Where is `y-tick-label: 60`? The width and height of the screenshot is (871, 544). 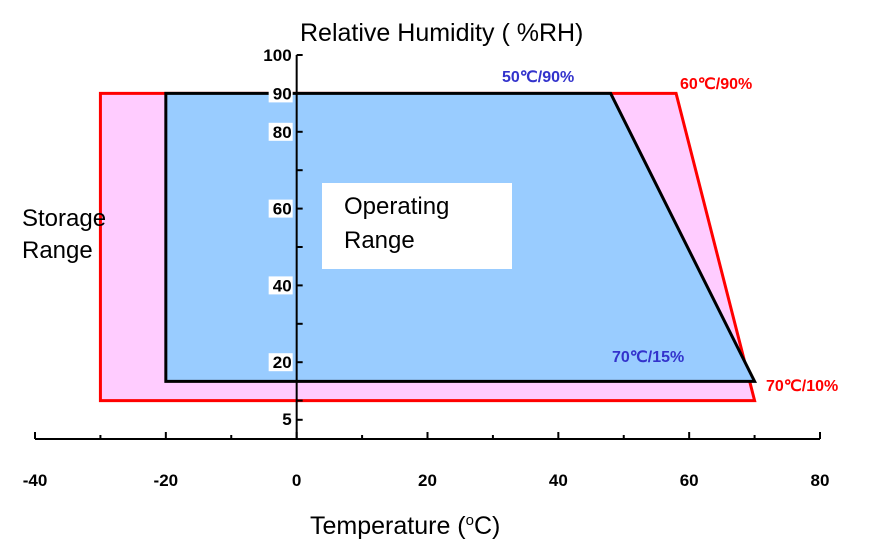 y-tick-label: 60 is located at coordinates (282, 209).